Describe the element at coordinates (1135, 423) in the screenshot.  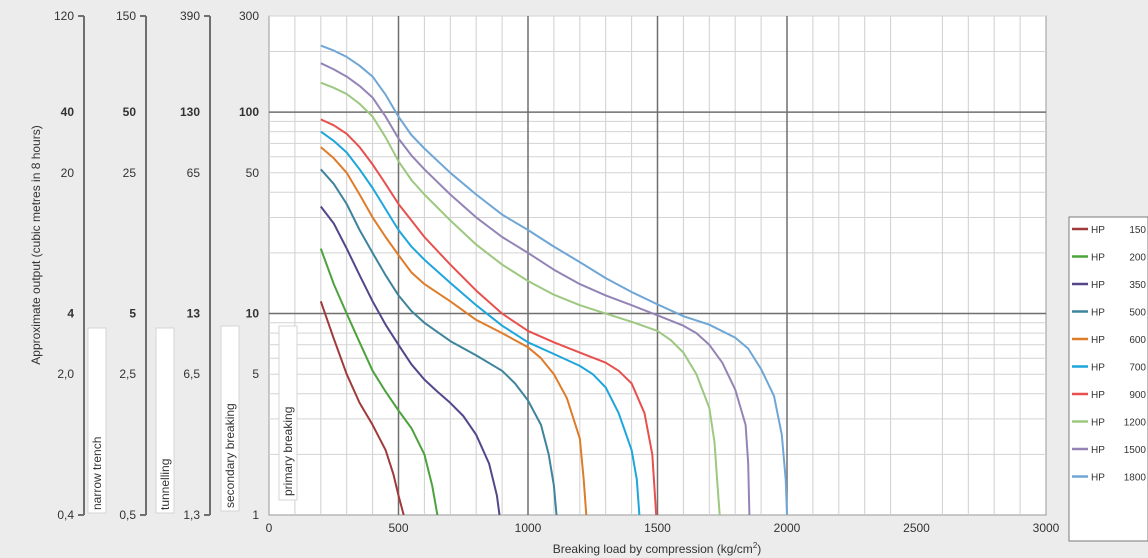
I see `legend-value: 1200` at that location.